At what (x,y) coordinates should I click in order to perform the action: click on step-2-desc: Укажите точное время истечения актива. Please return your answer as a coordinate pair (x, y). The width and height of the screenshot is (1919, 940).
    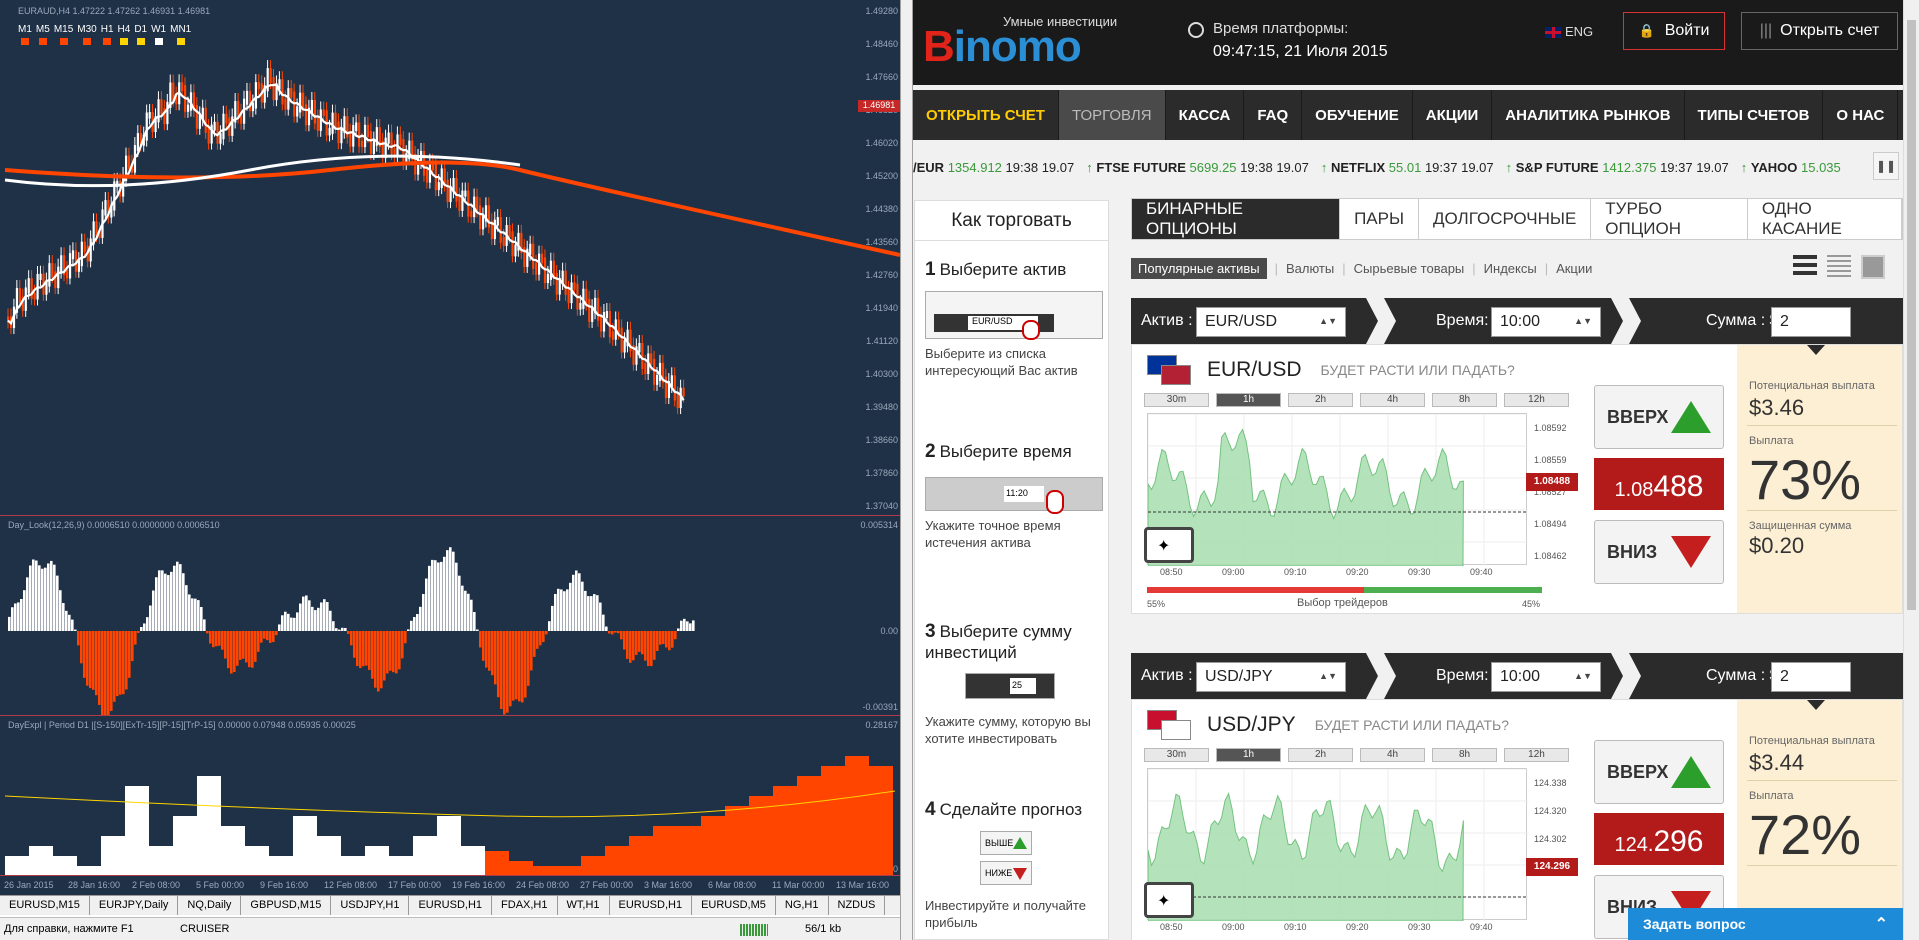
    Looking at the image, I should click on (993, 534).